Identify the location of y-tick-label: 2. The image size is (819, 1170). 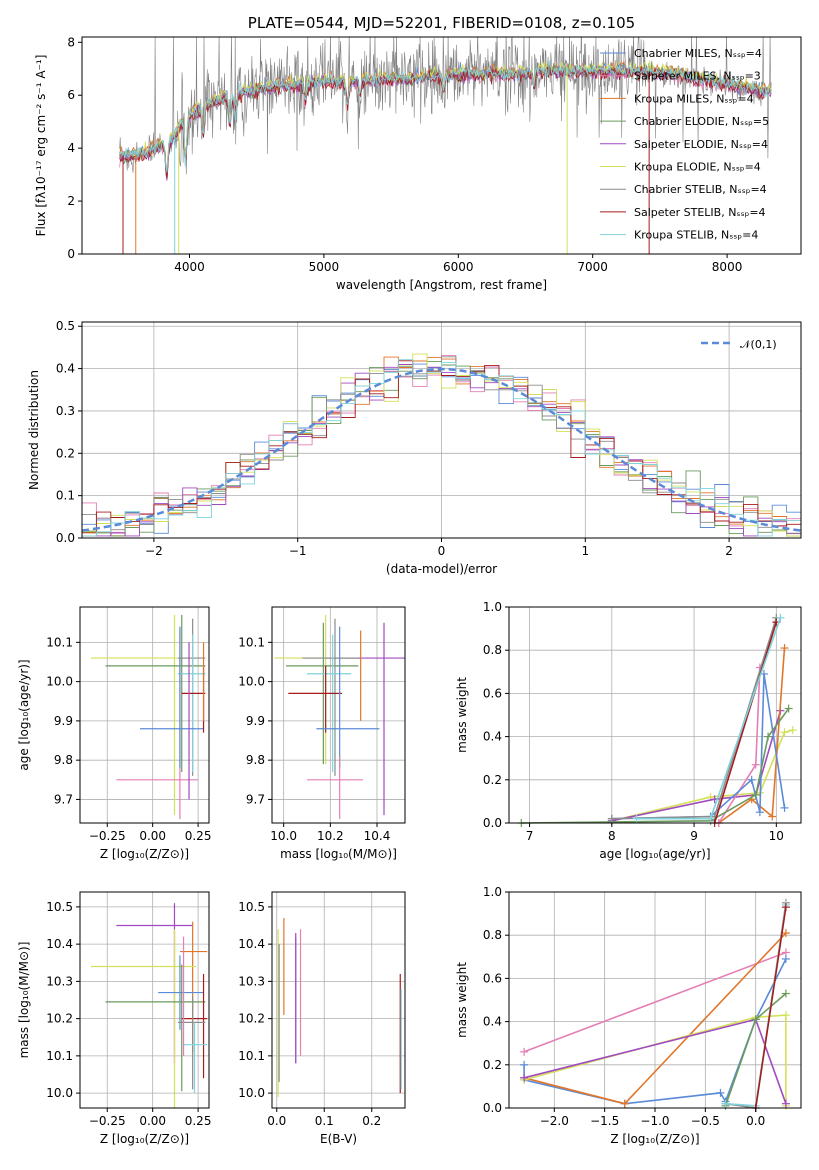
(71, 201).